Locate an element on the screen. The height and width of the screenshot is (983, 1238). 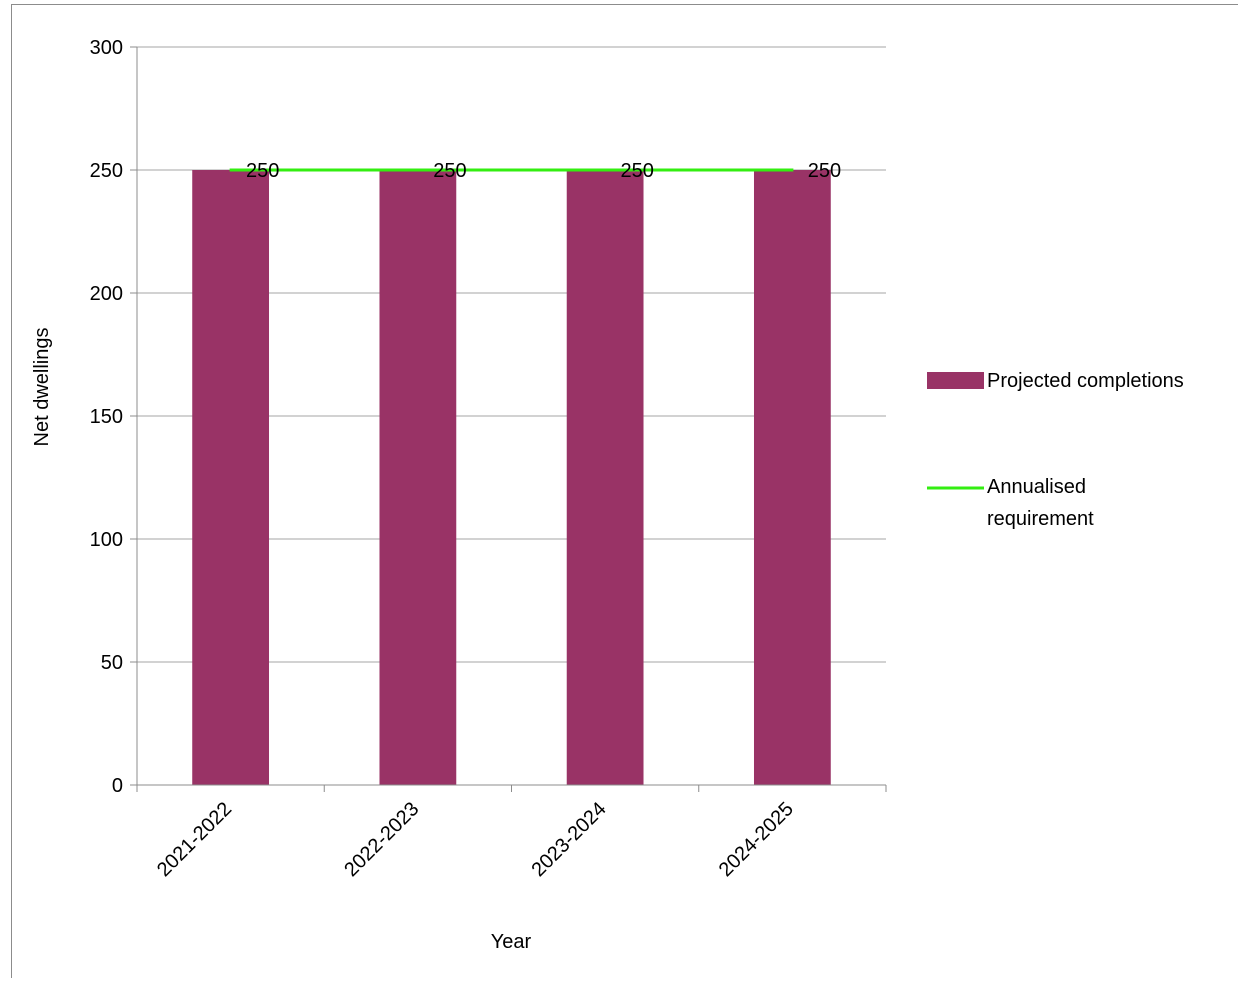
data-label-2022-2023: 250 is located at coordinates (449, 171).